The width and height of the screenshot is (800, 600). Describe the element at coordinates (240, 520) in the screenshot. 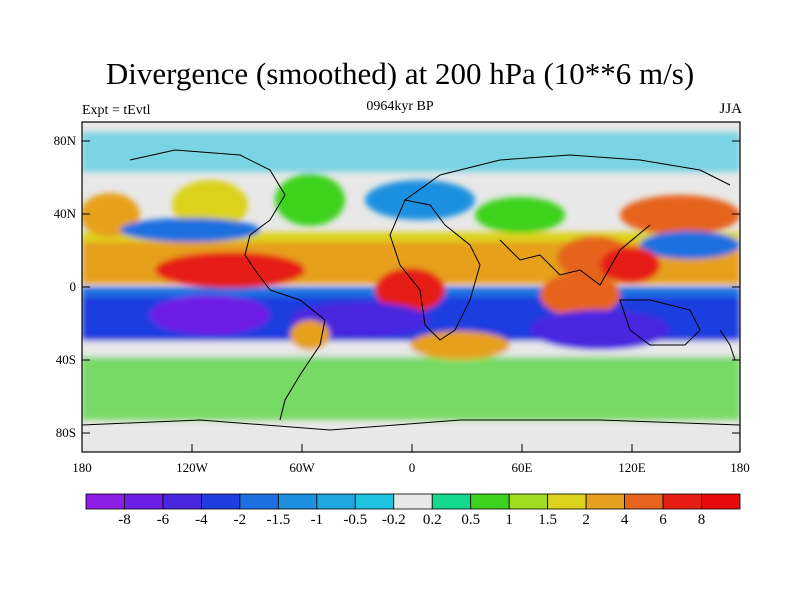

I see `colorbar-label: -2` at that location.